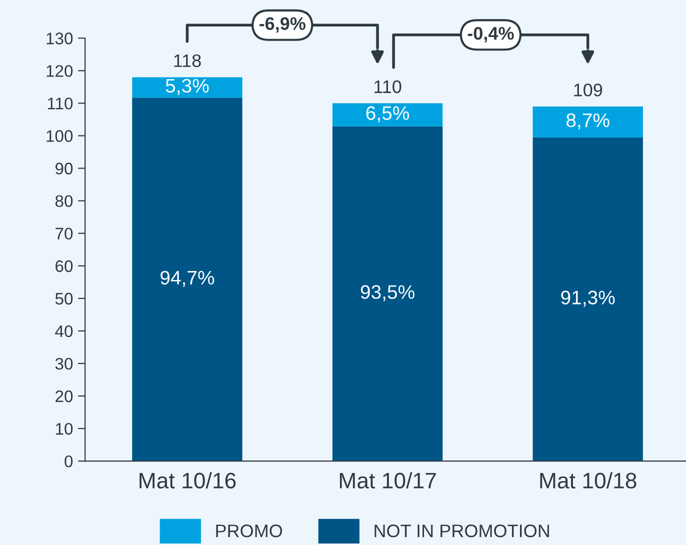  What do you see at coordinates (64, 331) in the screenshot?
I see `y-tick-label: 40` at bounding box center [64, 331].